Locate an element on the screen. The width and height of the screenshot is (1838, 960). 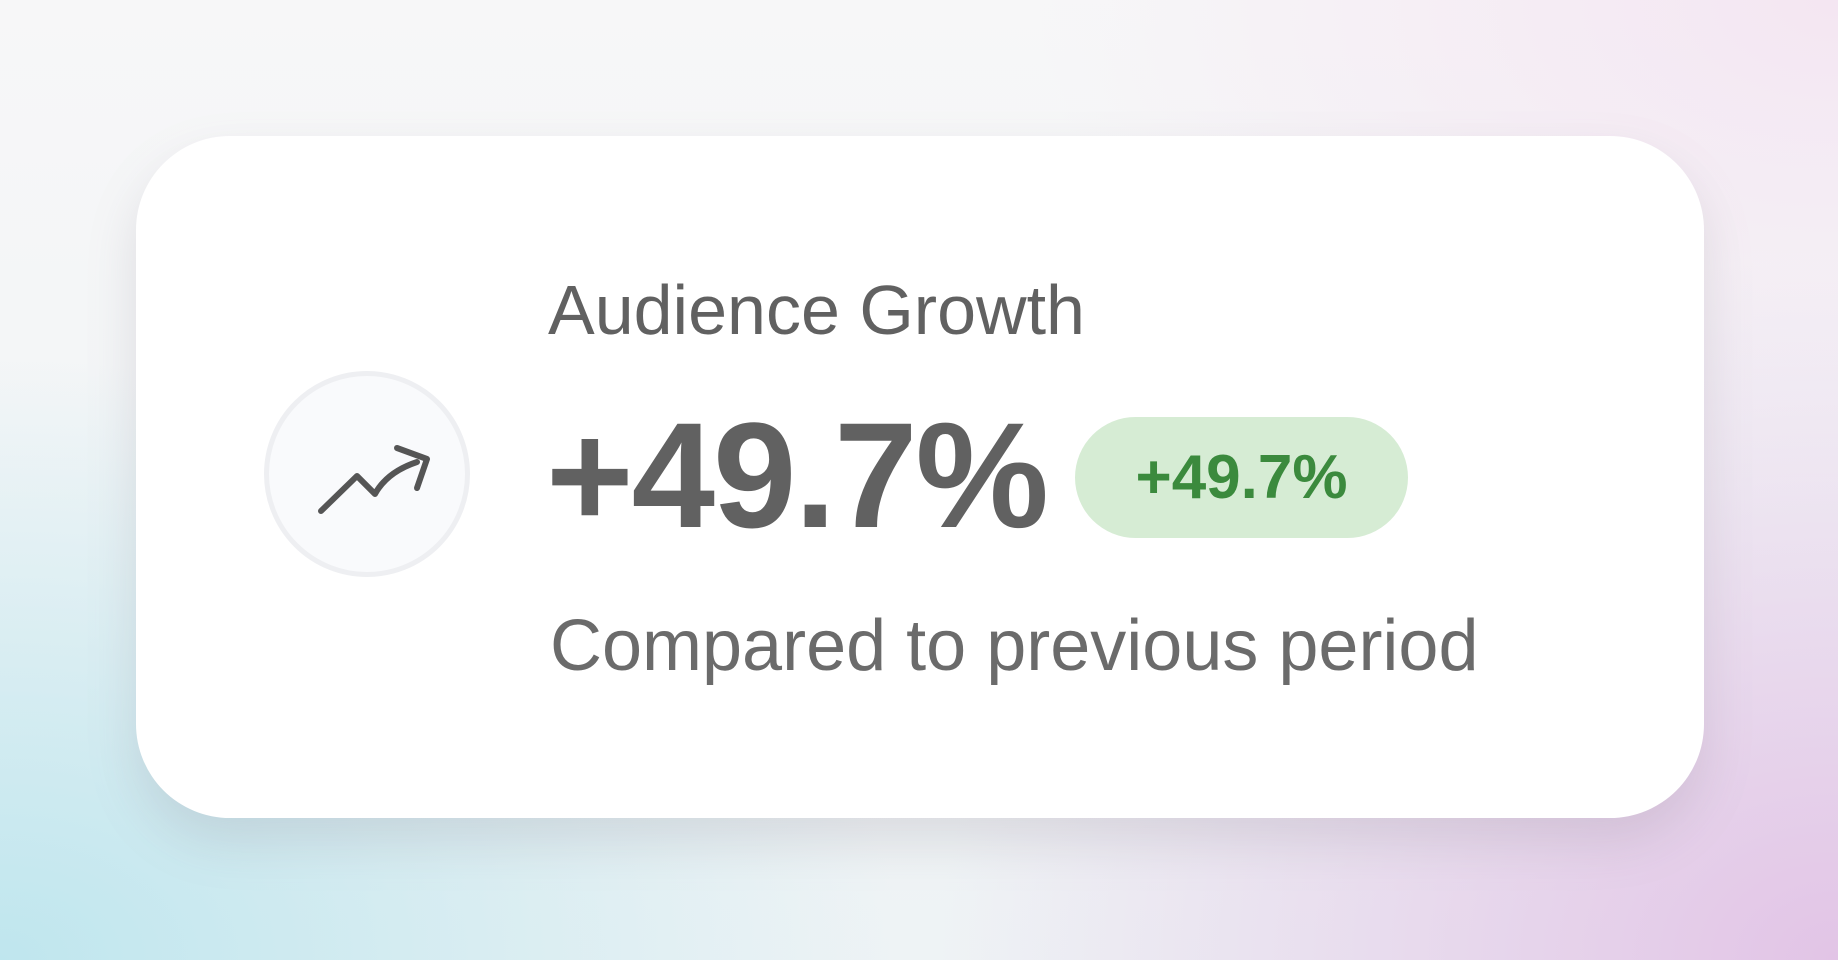
trend-icon-graphic is located at coordinates (374, 479).